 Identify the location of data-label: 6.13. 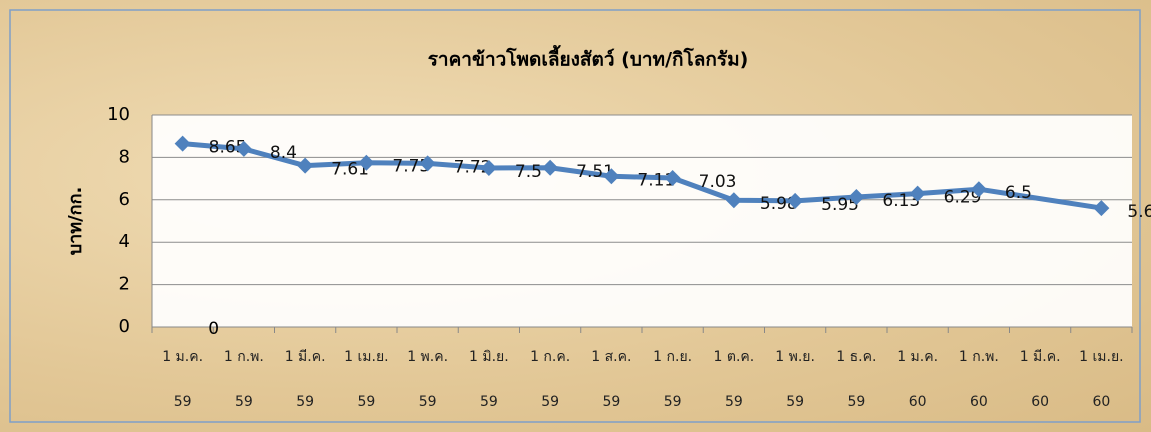
(901, 201).